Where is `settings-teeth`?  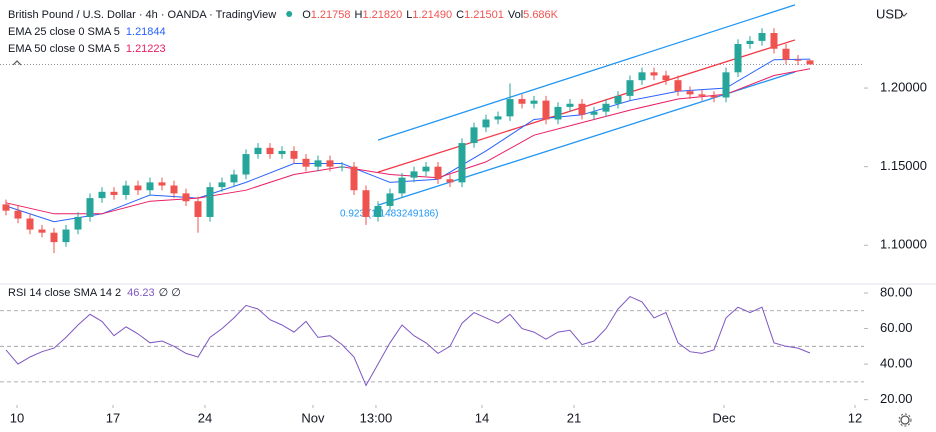
settings-teeth is located at coordinates (905, 420).